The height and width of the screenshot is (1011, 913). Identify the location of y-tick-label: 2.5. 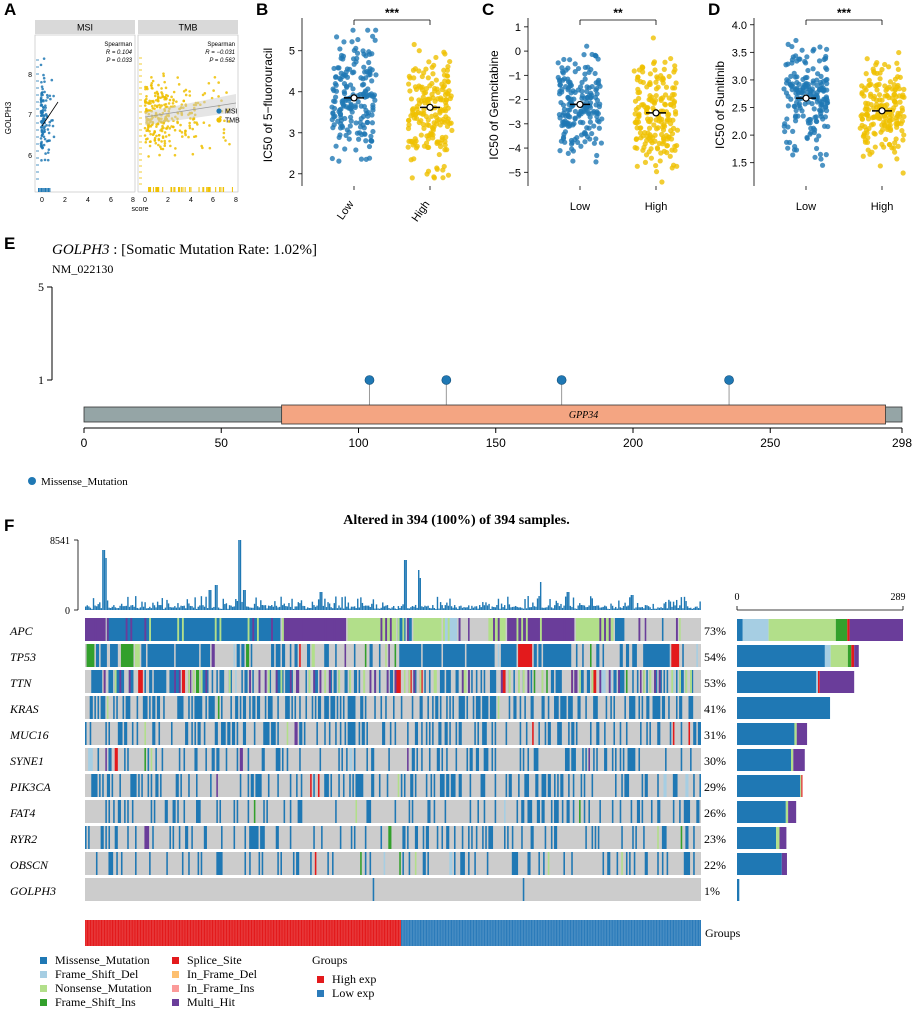
(739, 109).